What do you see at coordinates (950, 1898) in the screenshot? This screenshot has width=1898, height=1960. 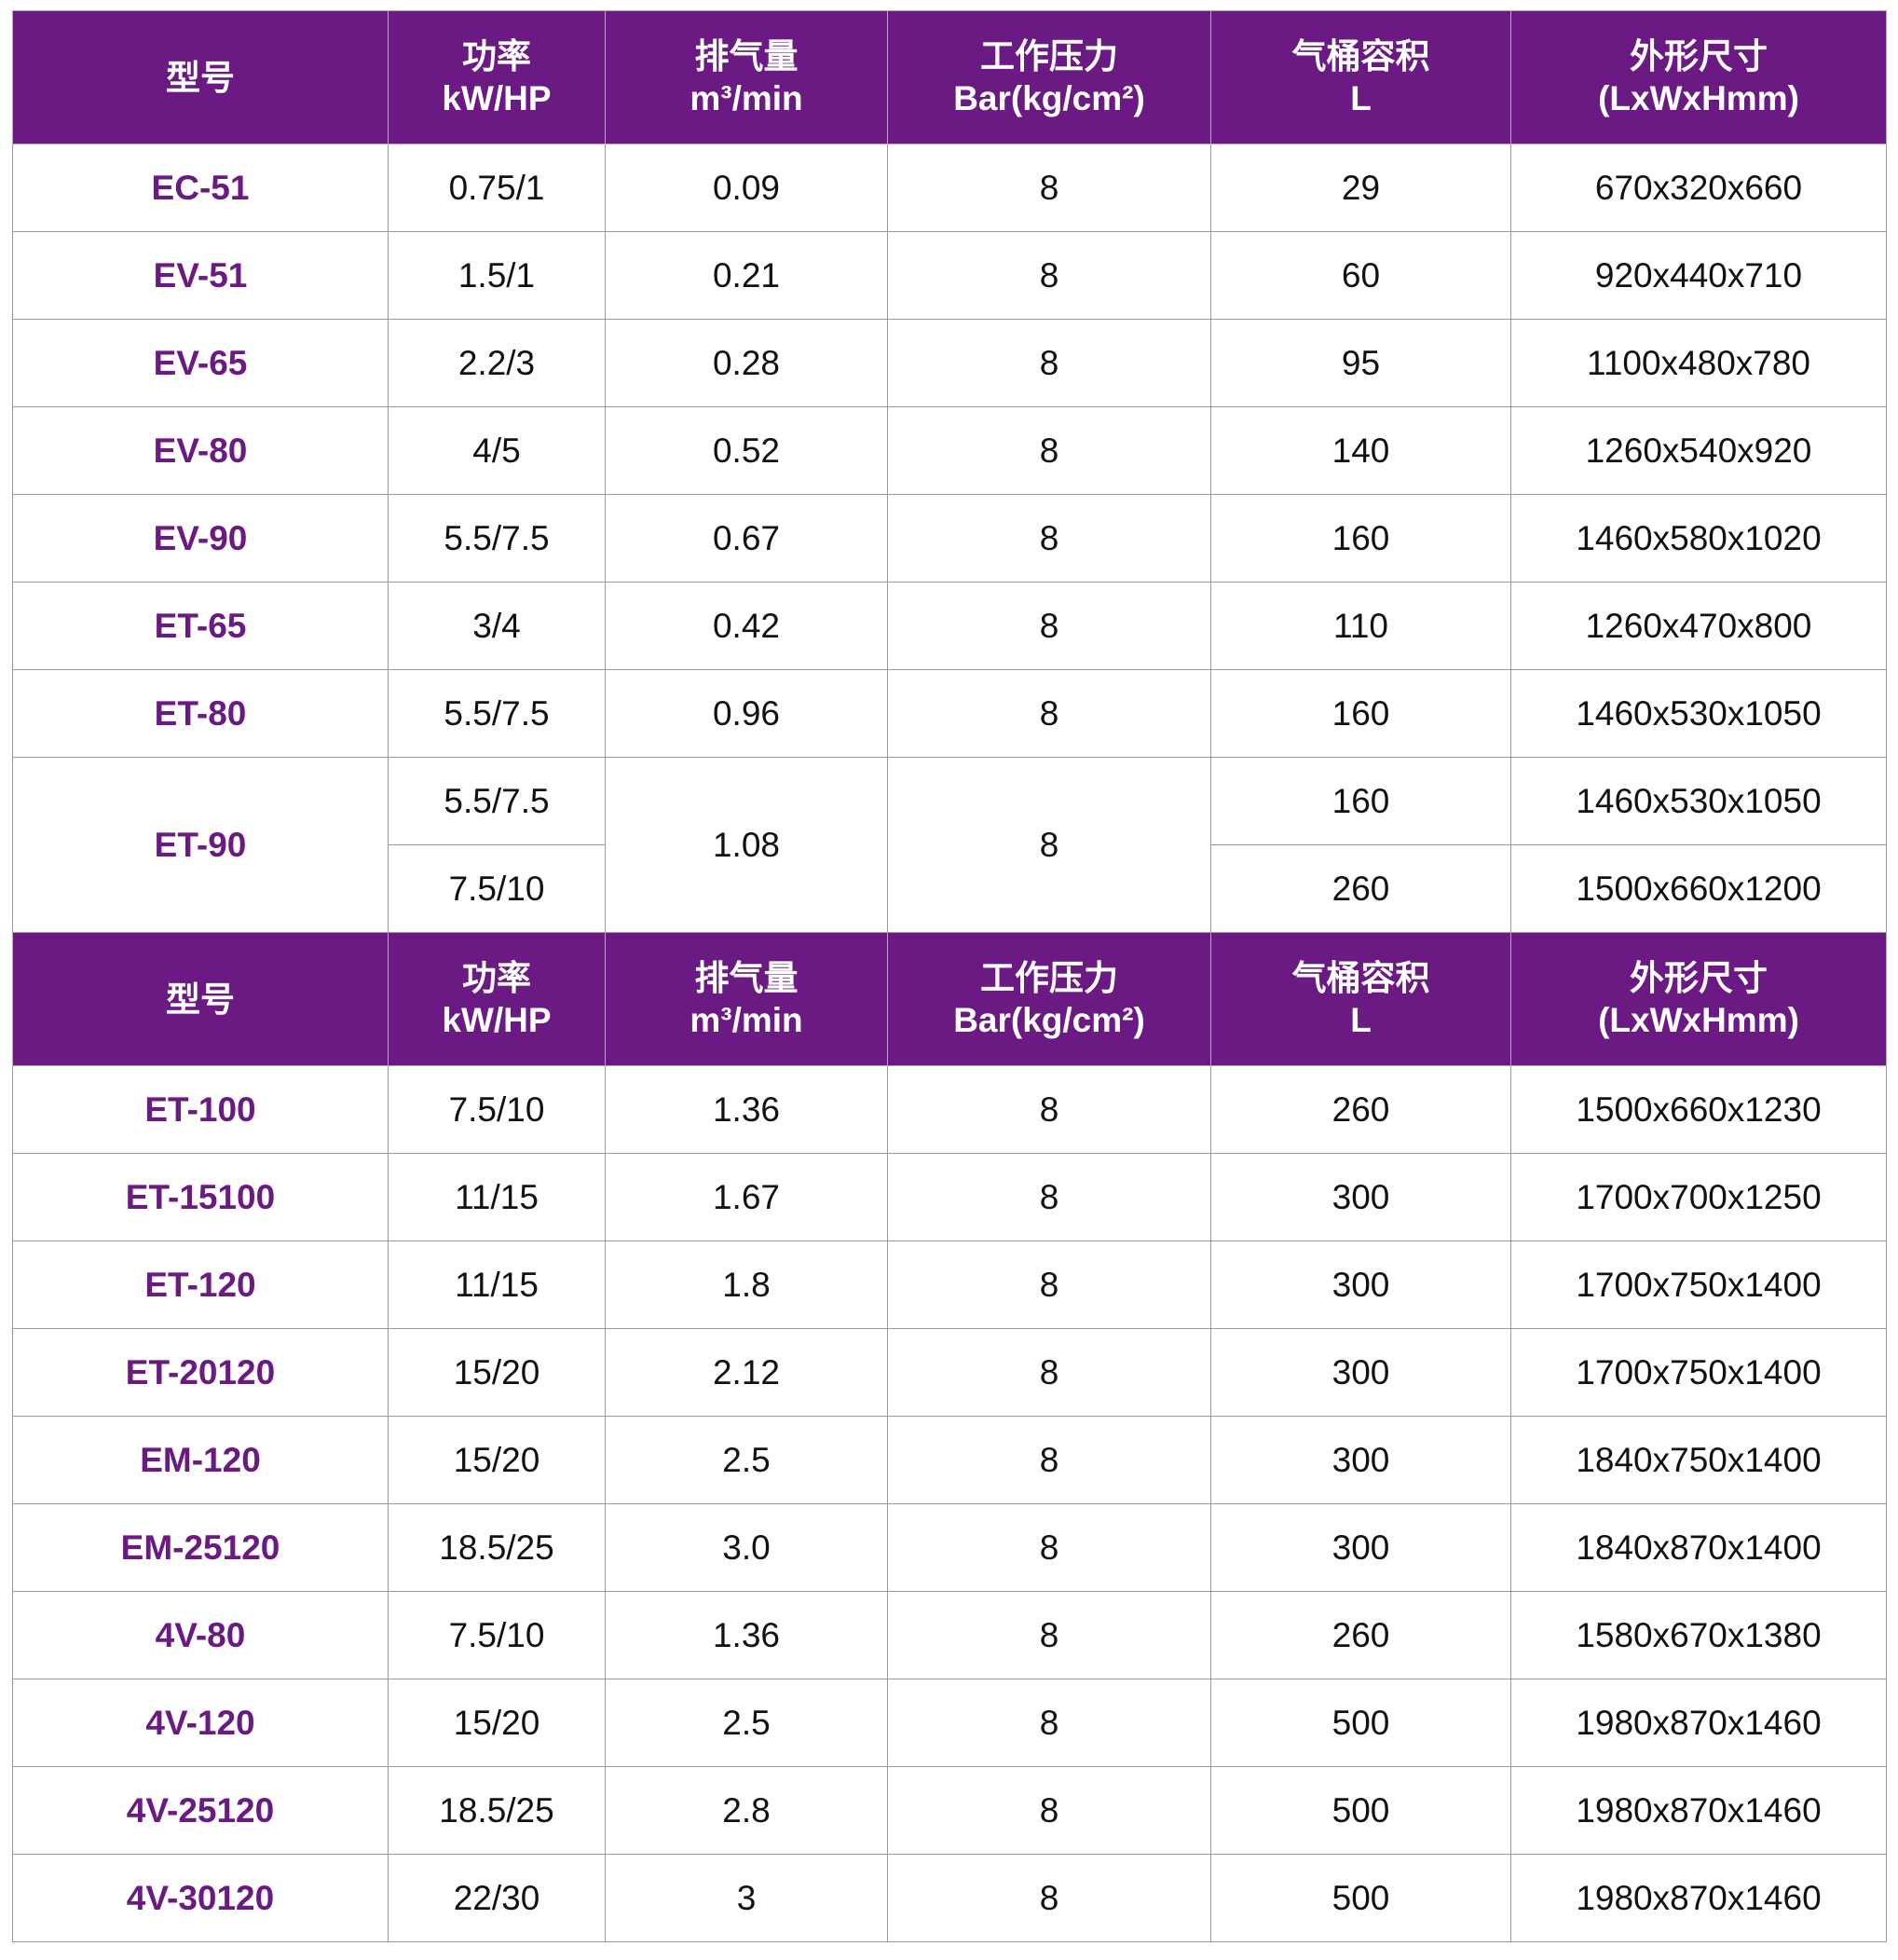 I see `table-row: 4V-30120 22/30 3 8 500 1980x870x1460` at bounding box center [950, 1898].